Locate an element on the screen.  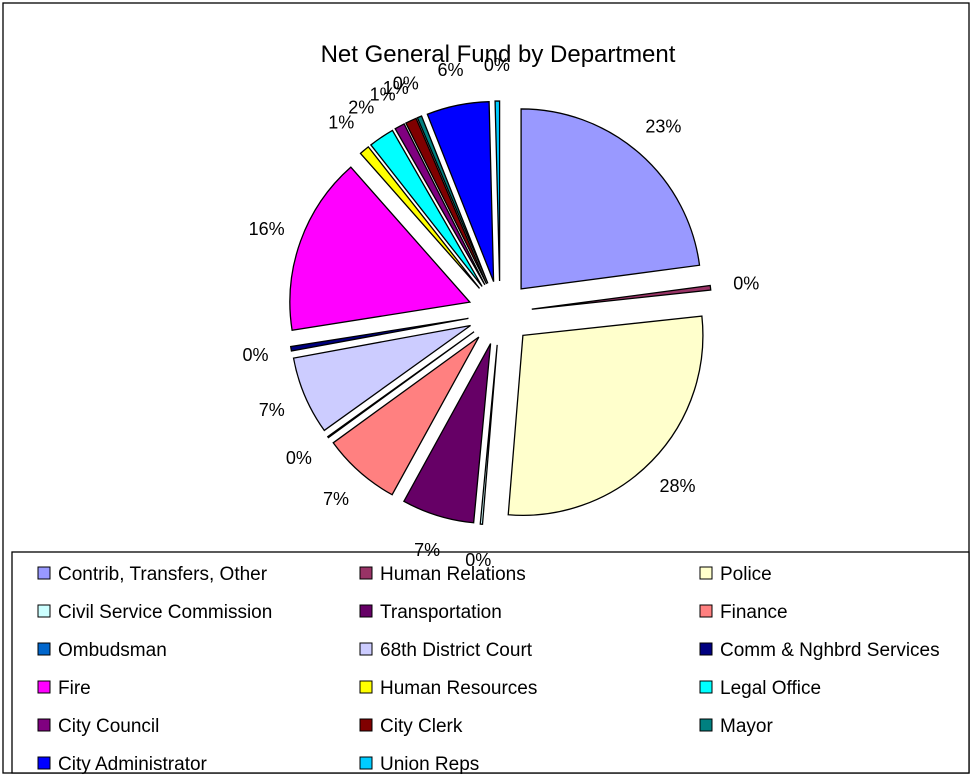
legend-label: Human Resources is located at coordinates (458, 688).